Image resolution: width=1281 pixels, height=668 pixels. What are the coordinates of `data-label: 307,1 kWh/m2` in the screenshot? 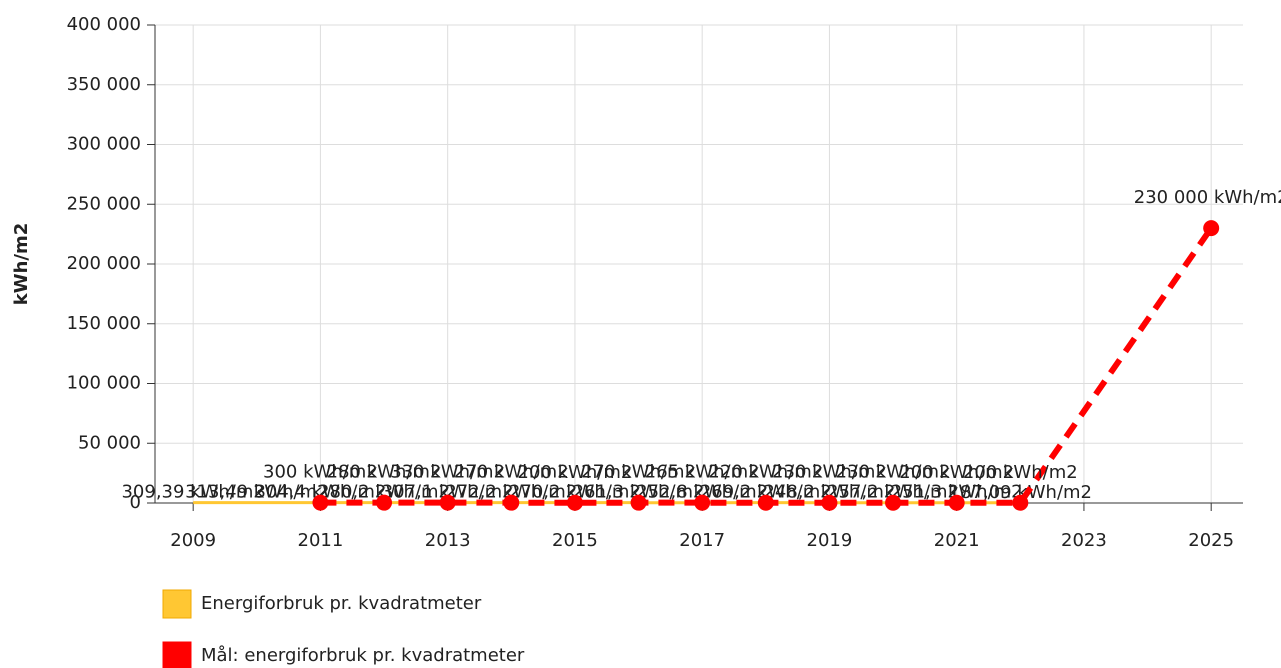 It's located at (448, 492).